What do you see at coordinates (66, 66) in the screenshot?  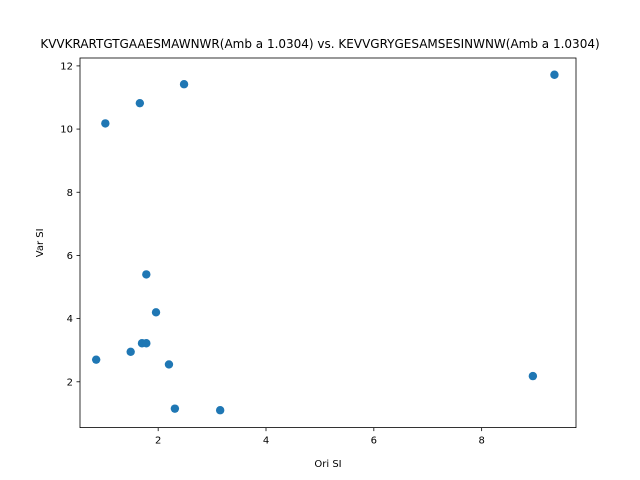 I see `y-tick-label: 12` at bounding box center [66, 66].